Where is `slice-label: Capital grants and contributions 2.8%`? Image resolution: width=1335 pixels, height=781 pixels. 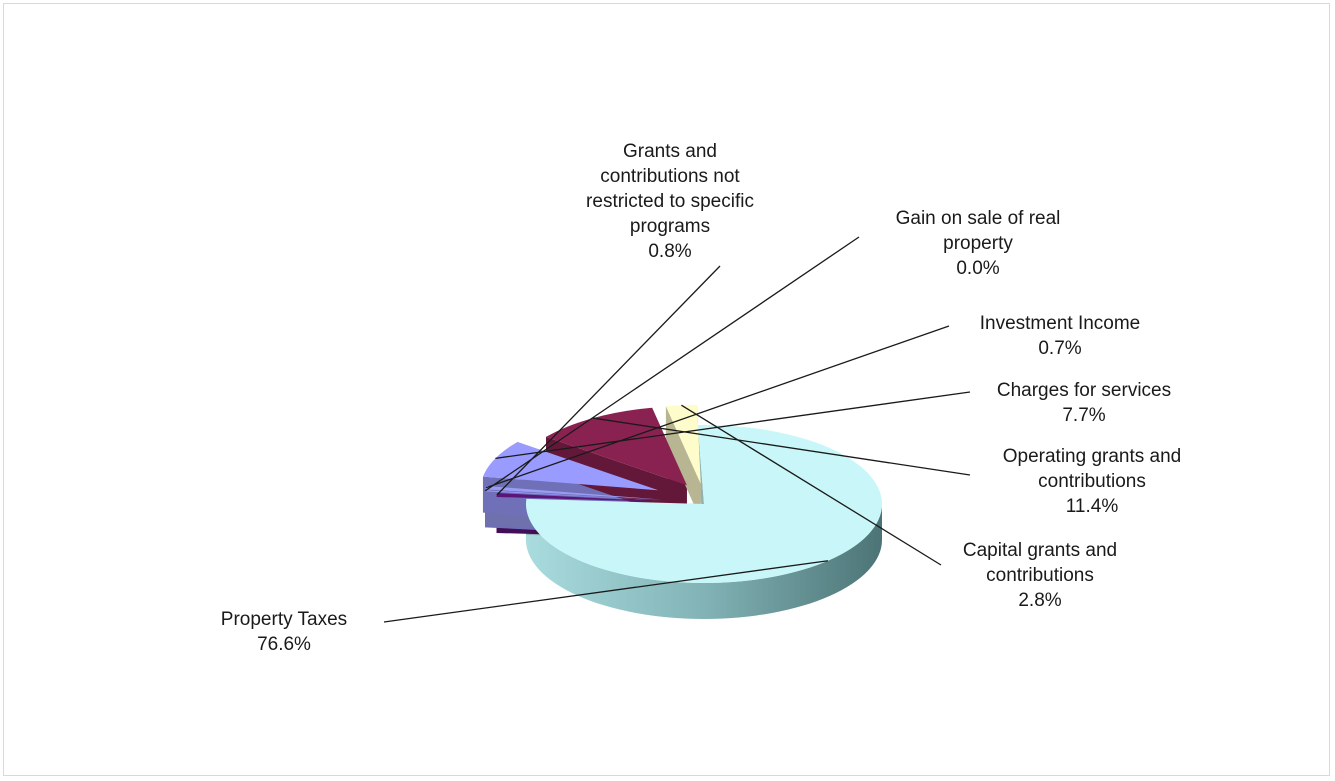
slice-label: Capital grants and contributions 2.8% is located at coordinates (1040, 575).